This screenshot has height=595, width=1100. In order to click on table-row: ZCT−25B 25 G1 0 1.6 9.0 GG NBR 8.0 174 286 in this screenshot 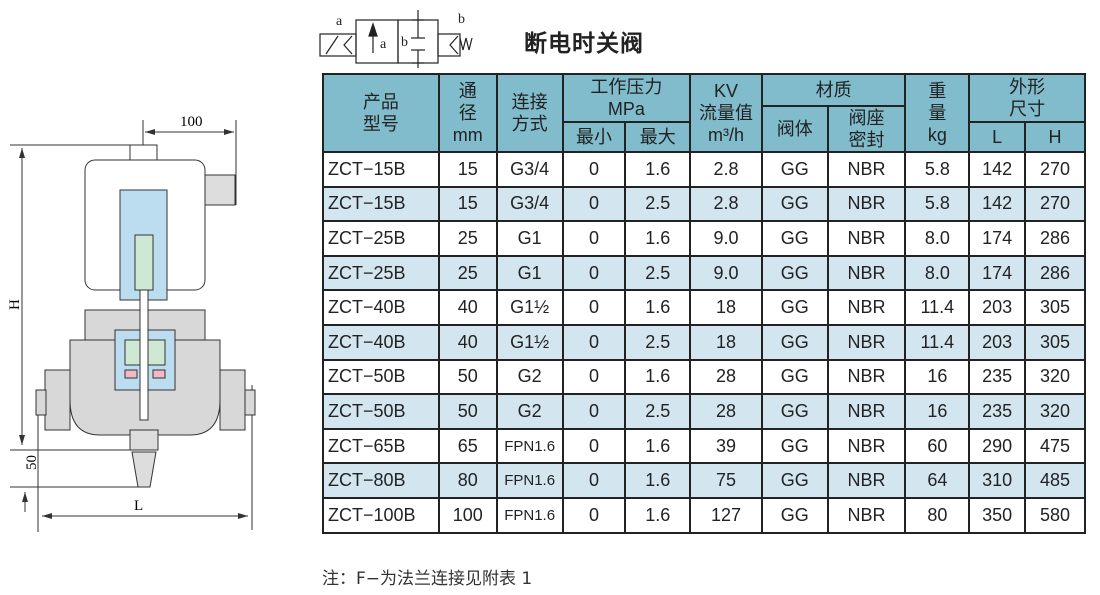, I will do `click(704, 238)`.